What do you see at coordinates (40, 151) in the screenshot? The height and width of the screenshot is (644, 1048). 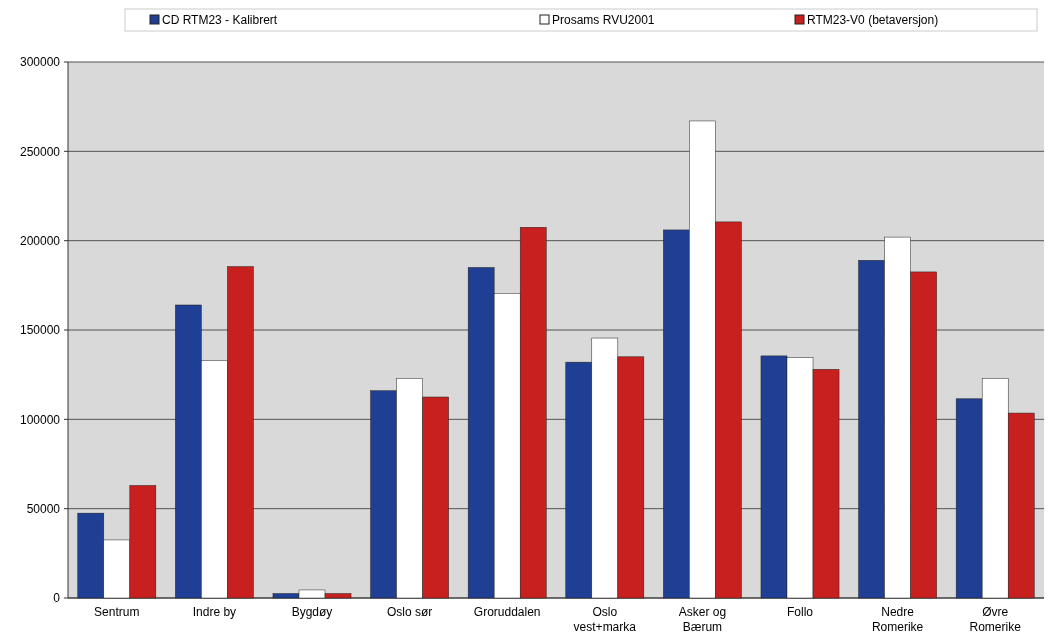 I see `y-tick-label: 250000` at bounding box center [40, 151].